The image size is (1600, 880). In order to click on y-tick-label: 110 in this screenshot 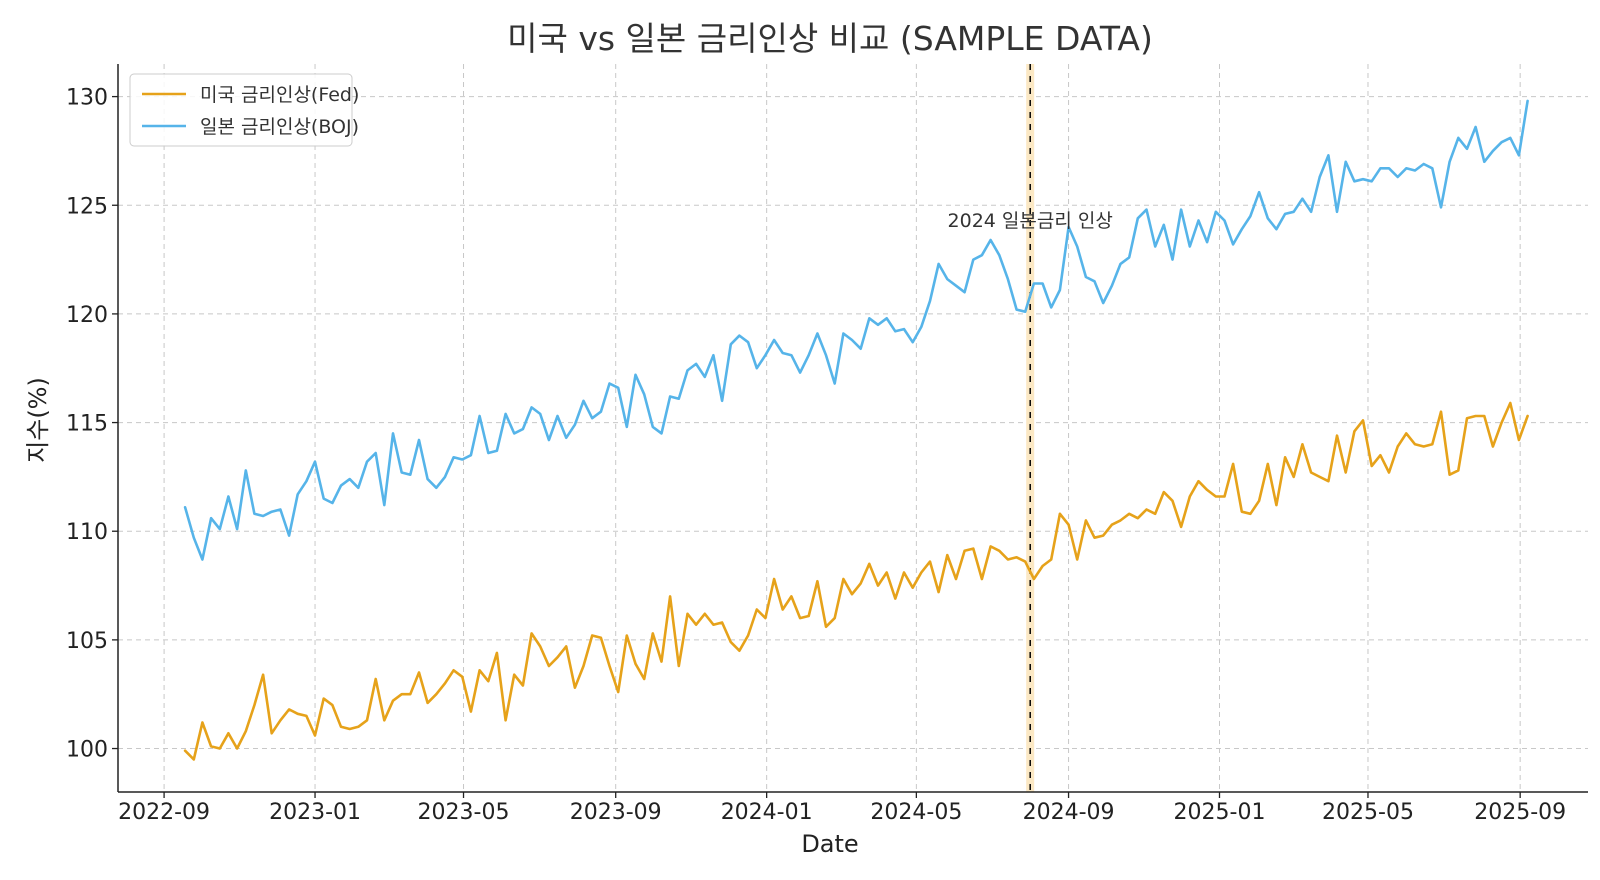, I will do `click(87, 532)`.